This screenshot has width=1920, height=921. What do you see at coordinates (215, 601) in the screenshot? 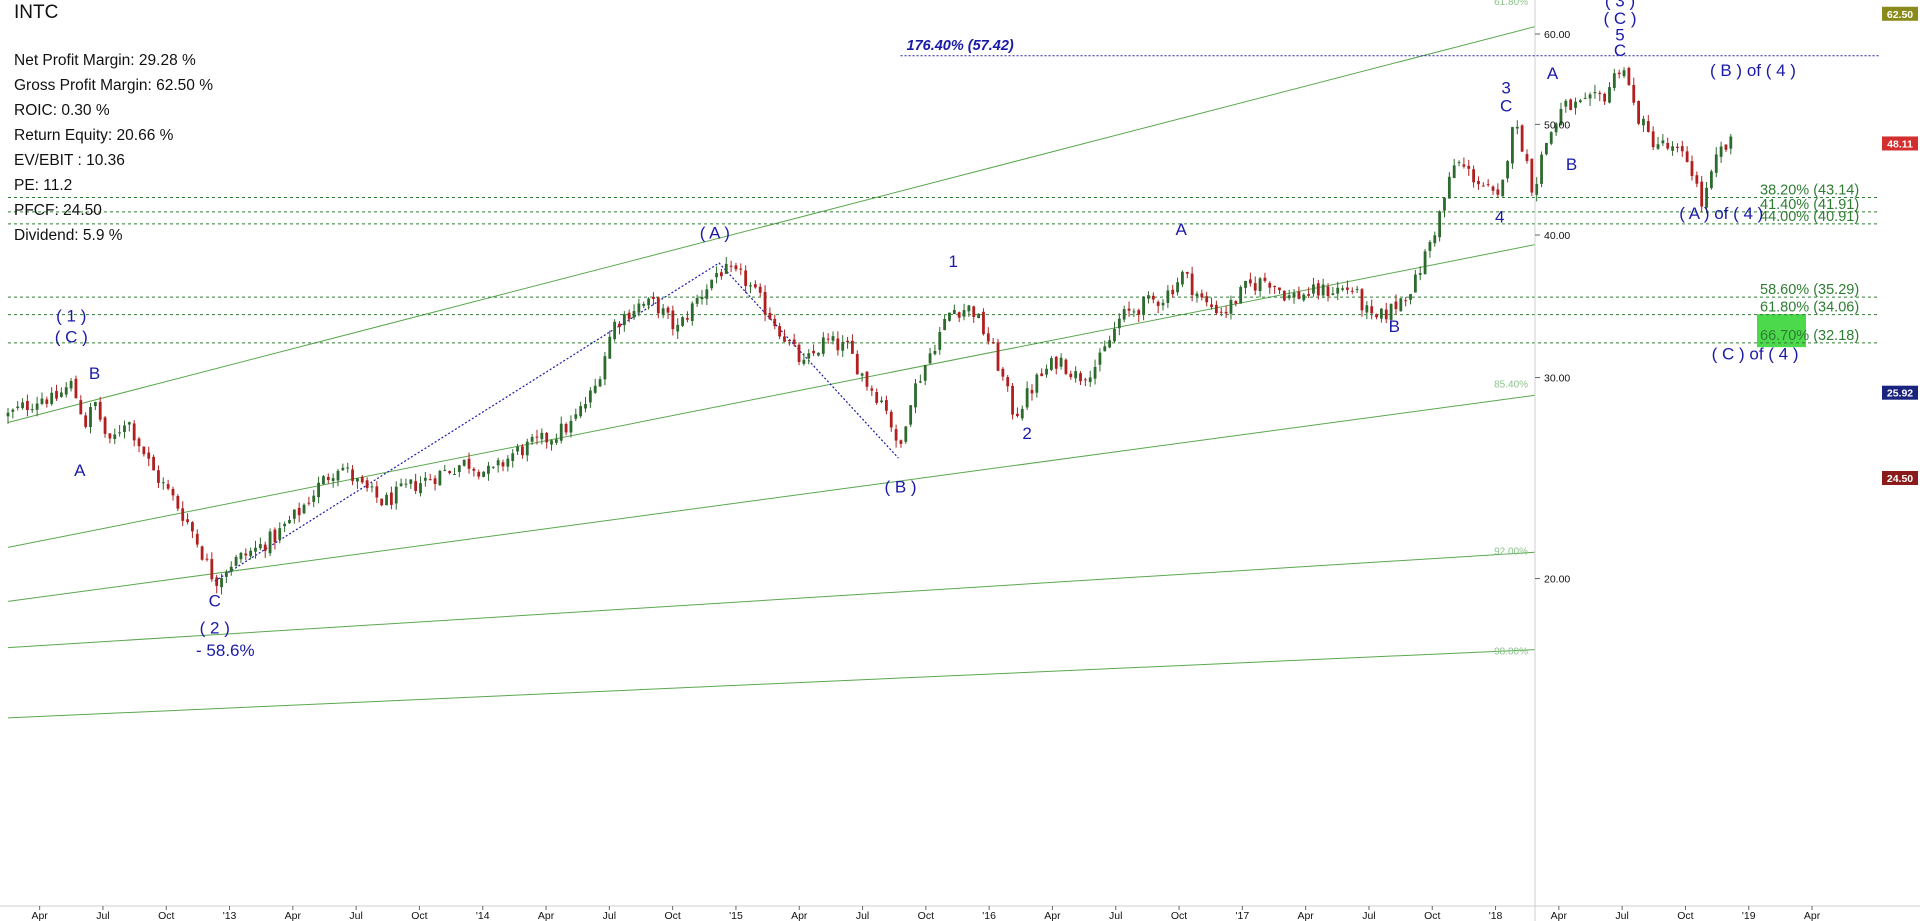
I see `wave-label: C` at bounding box center [215, 601].